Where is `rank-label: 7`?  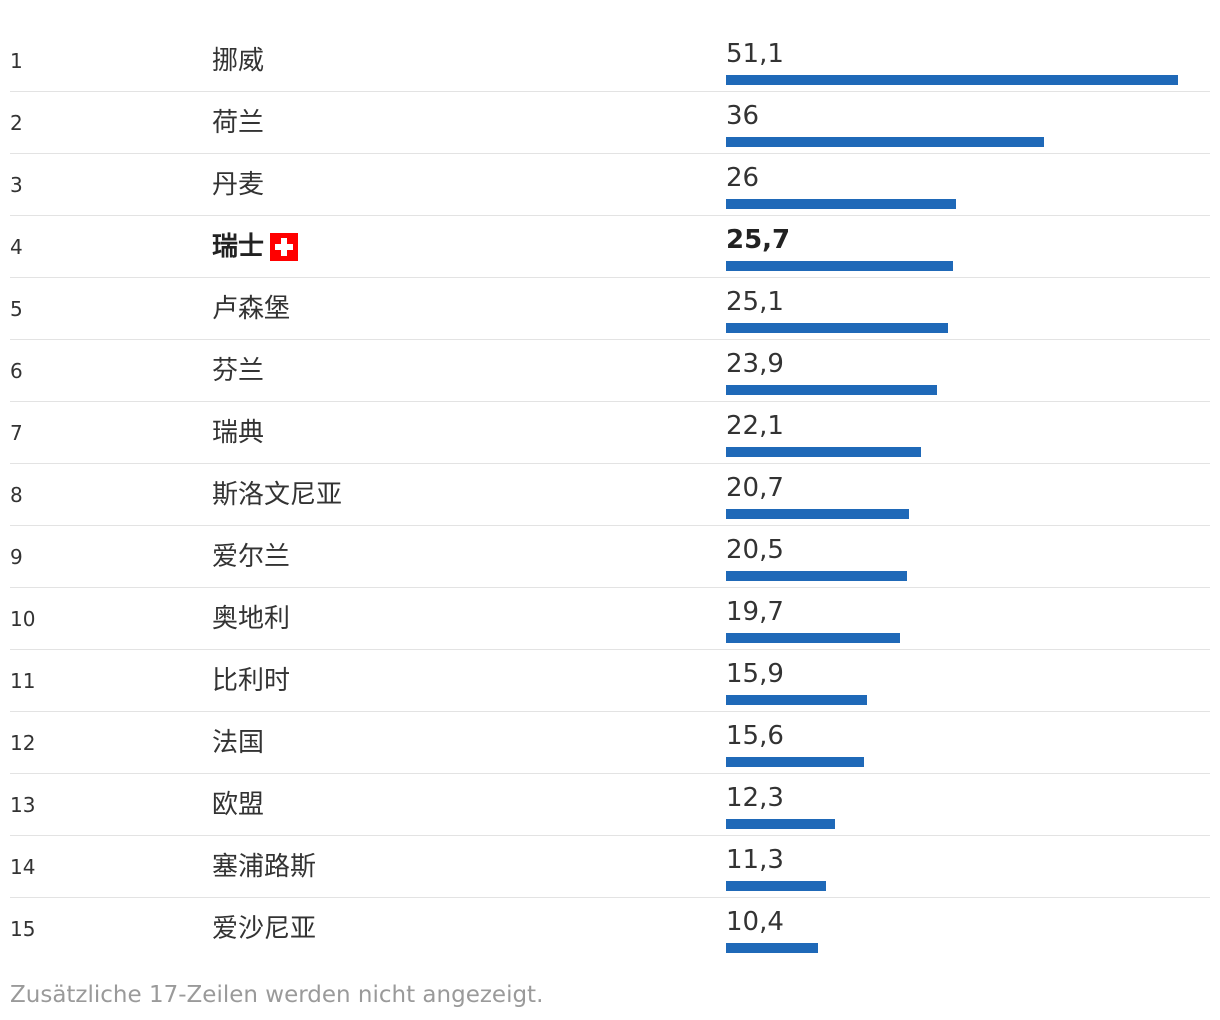
rank-label: 7 is located at coordinates (16, 433).